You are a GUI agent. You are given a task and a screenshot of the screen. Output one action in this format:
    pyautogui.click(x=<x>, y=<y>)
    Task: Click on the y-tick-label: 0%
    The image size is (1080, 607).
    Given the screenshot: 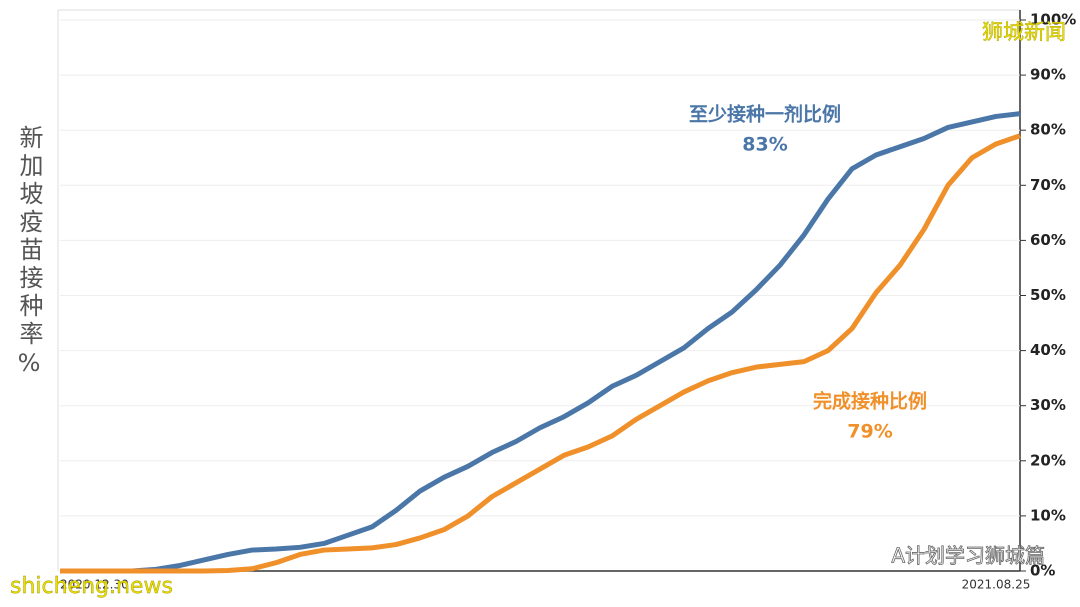 What is the action you would take?
    pyautogui.click(x=1042, y=571)
    